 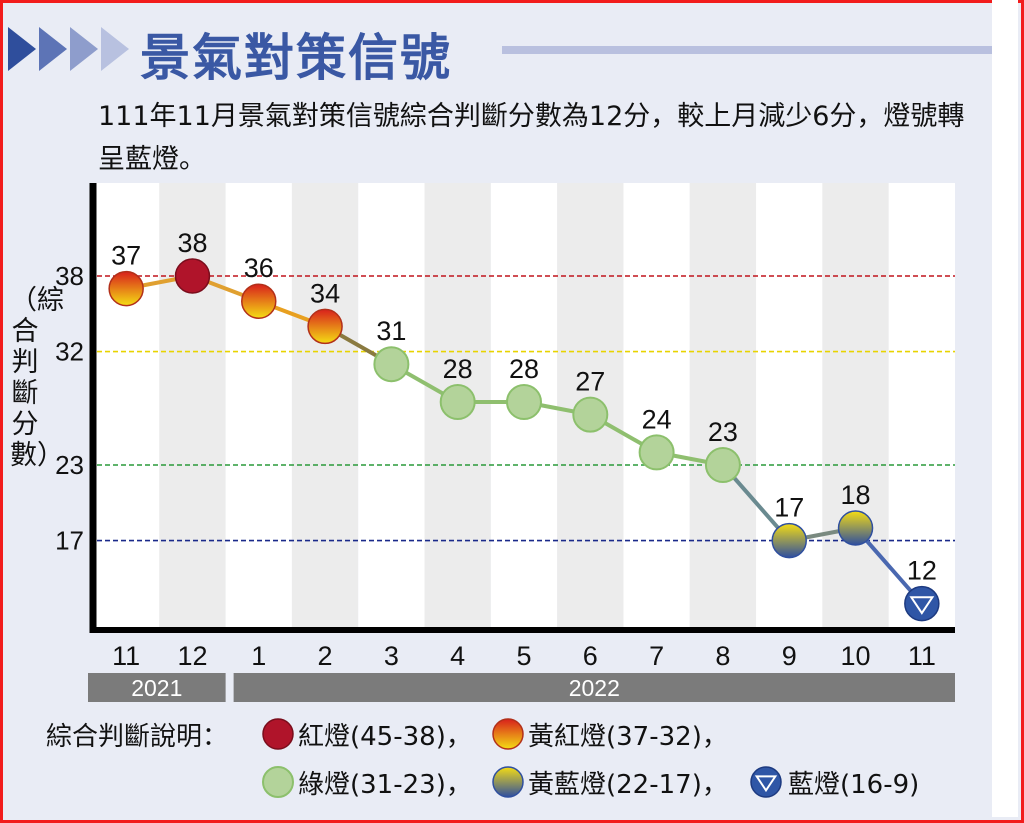 I want to click on legend-item-red: 紅燈(45-38)，, so click(x=385, y=737).